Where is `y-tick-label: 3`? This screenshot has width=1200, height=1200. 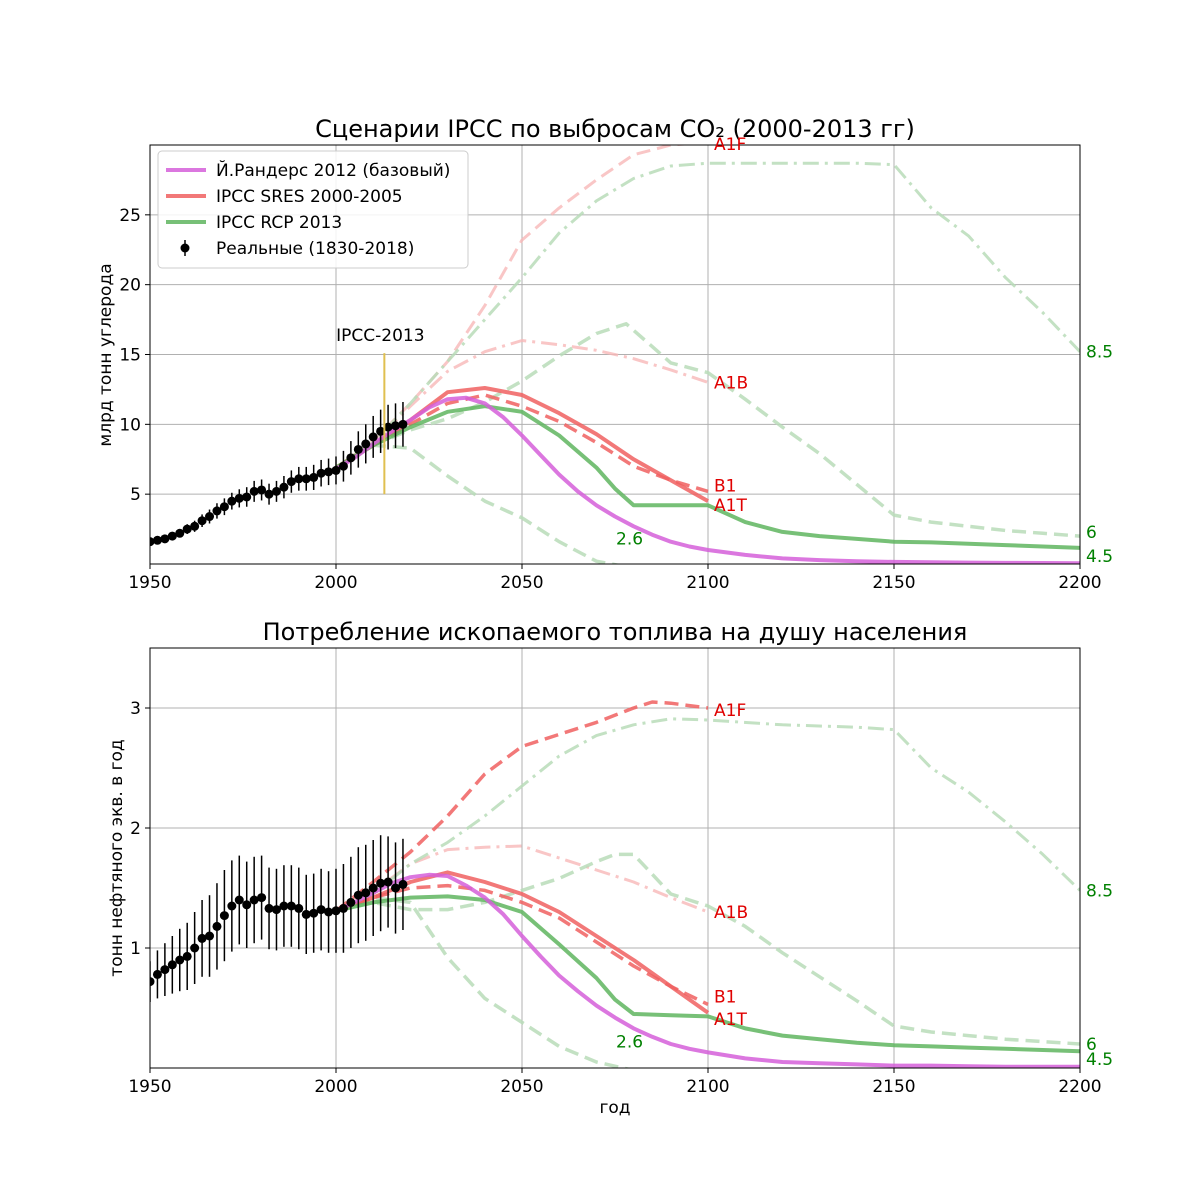
y-tick-label: 3 is located at coordinates (135, 709).